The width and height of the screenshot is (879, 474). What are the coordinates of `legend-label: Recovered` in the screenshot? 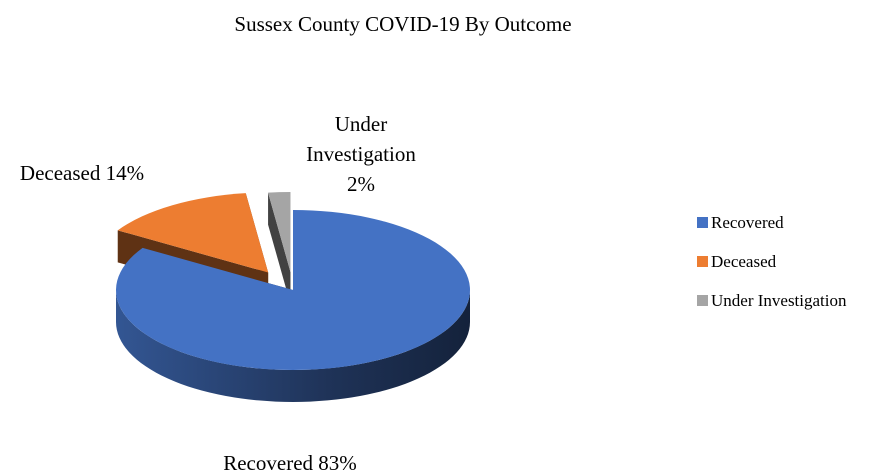 It's located at (747, 222).